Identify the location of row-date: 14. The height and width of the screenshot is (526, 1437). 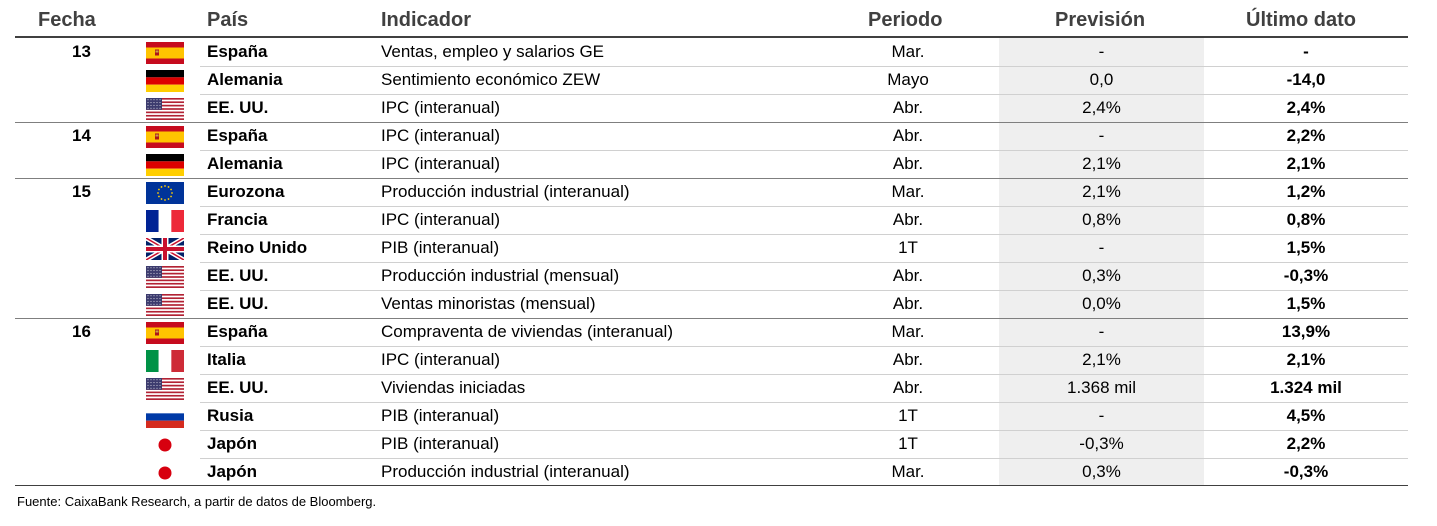
(81, 135).